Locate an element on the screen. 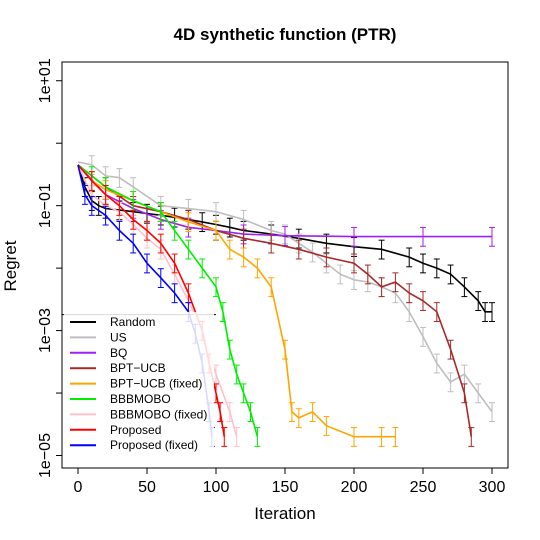  legend-label: Proposed is located at coordinates (135, 430).